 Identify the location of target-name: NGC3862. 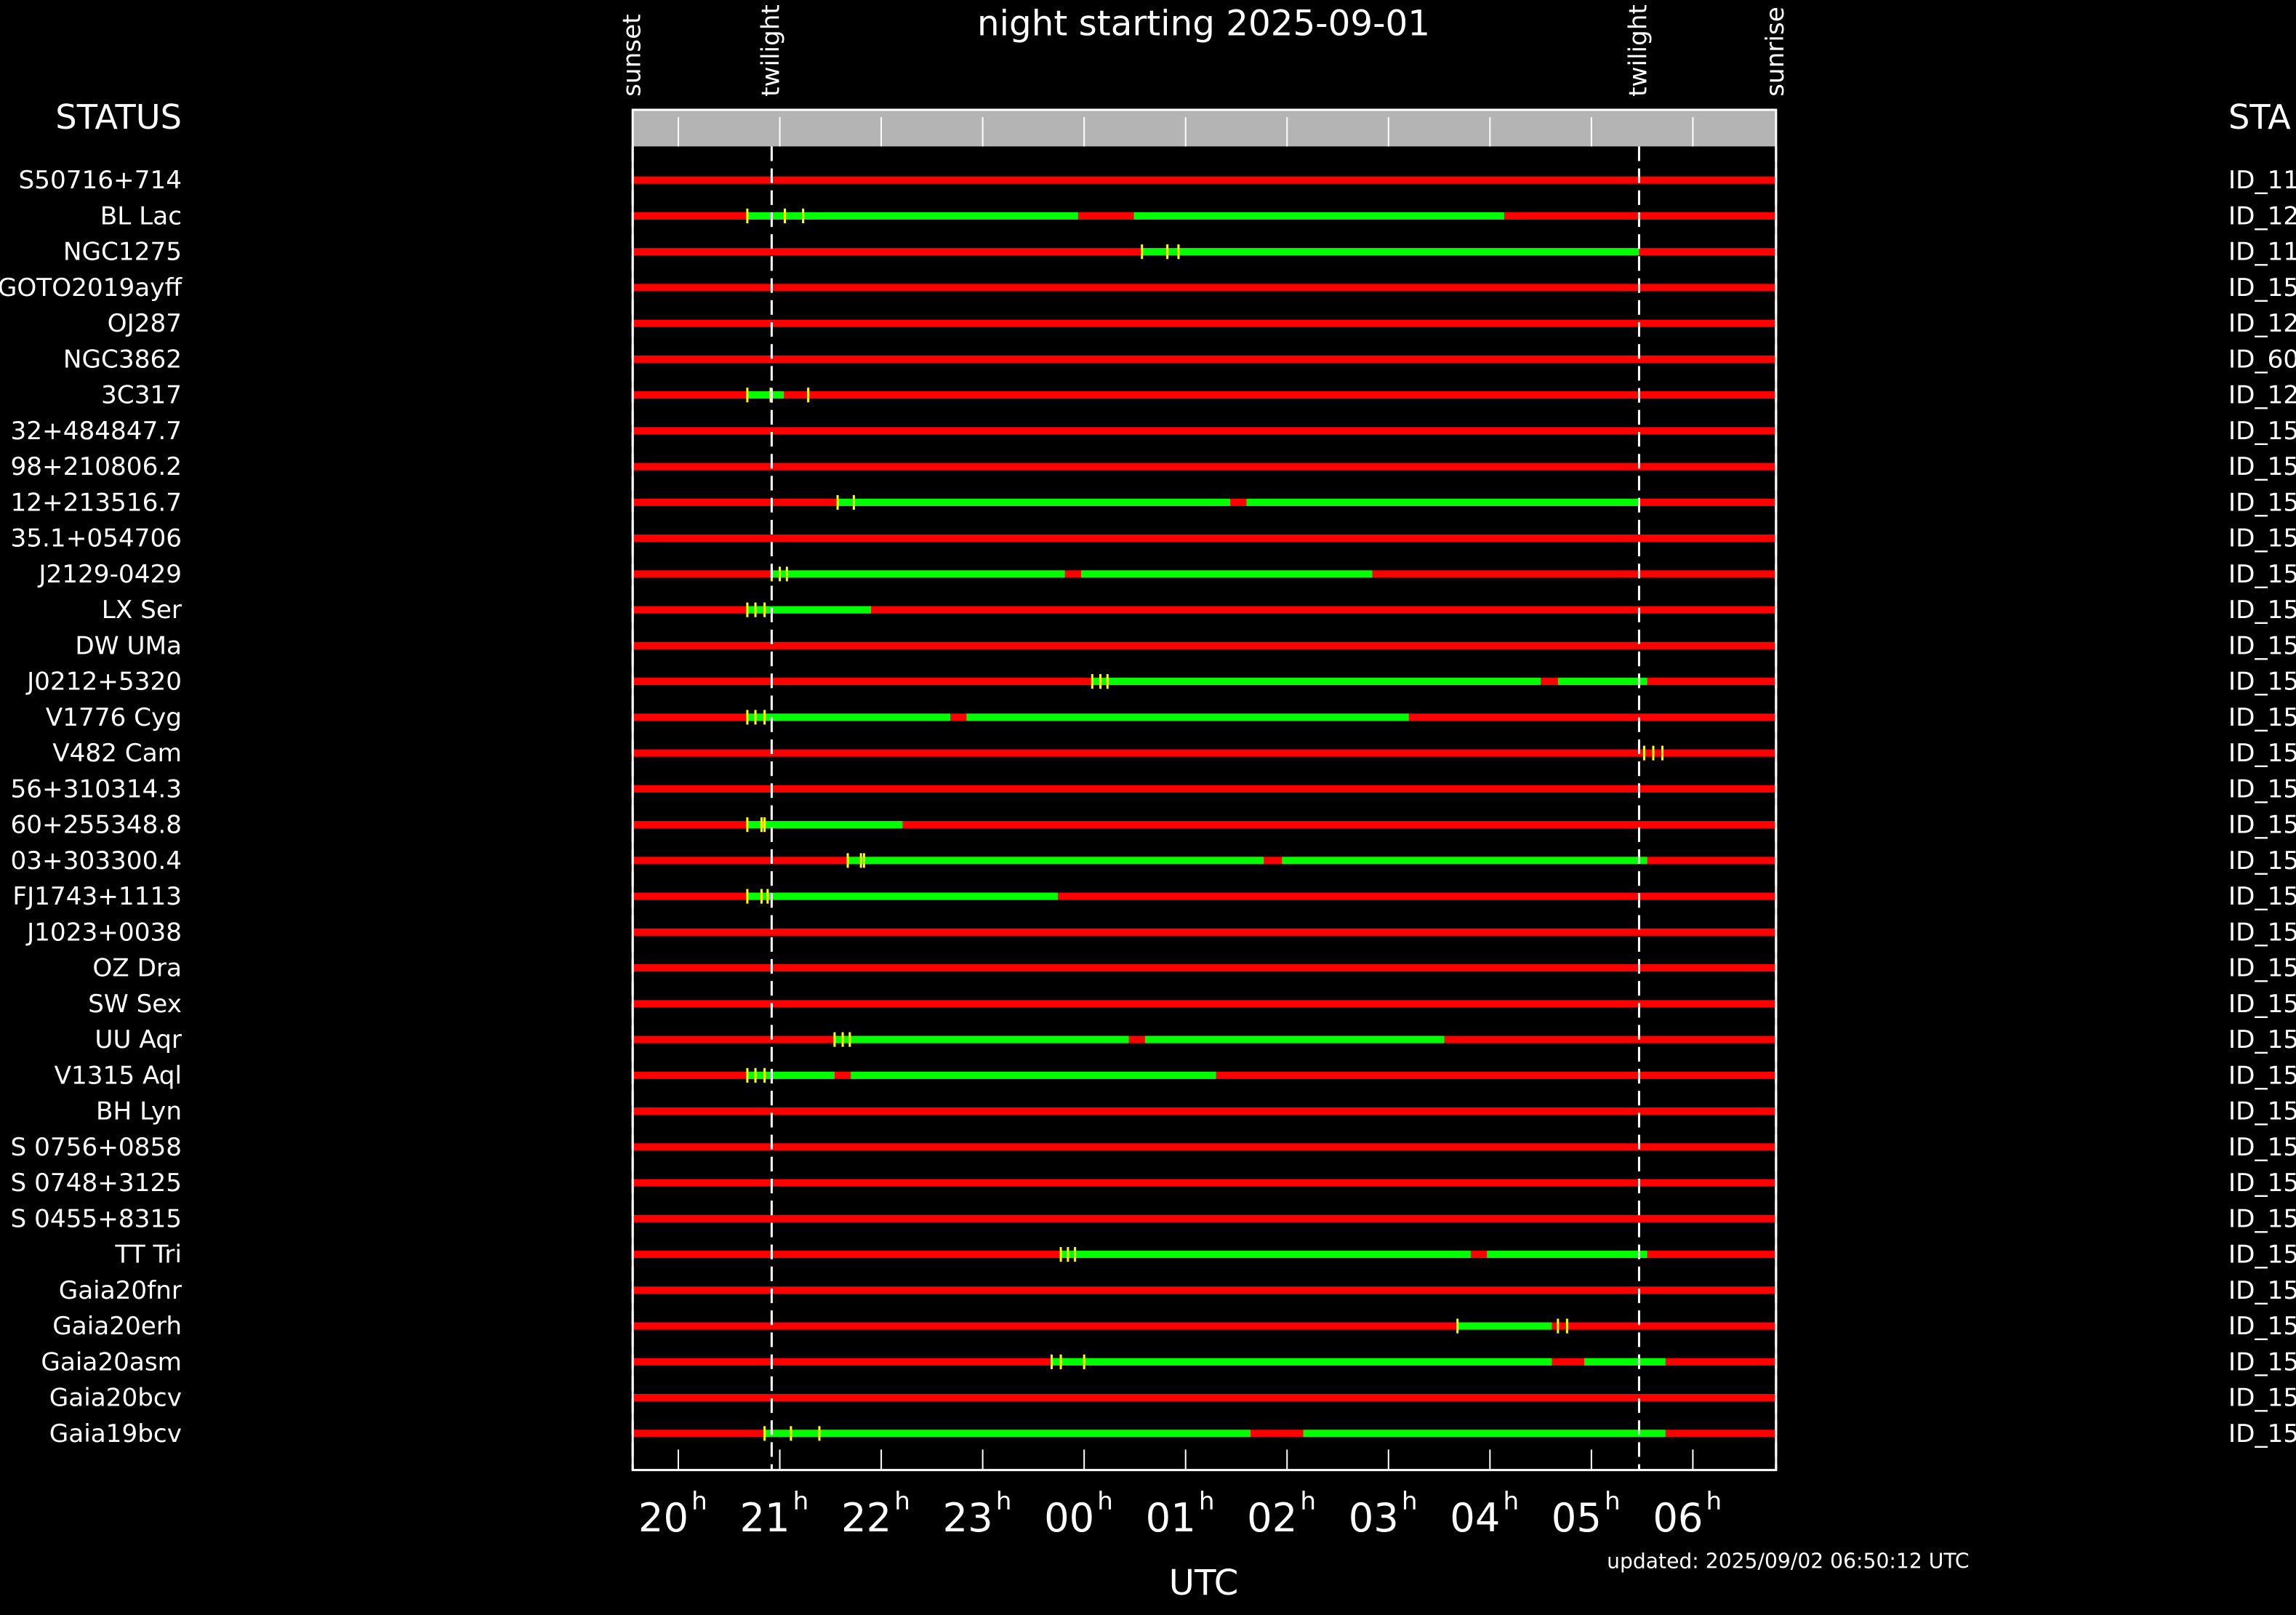
(122, 359).